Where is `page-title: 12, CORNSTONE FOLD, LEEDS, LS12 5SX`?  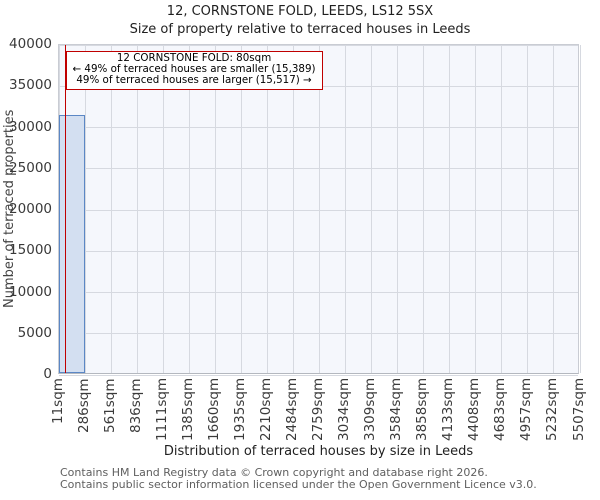 page-title: 12, CORNSTONE FOLD, LEEDS, LS12 5SX is located at coordinates (300, 11).